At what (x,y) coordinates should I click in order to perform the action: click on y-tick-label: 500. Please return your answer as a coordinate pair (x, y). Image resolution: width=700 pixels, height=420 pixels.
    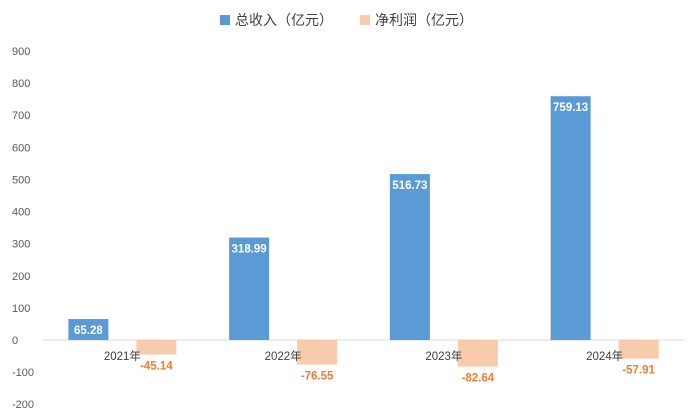
    Looking at the image, I should click on (21, 180).